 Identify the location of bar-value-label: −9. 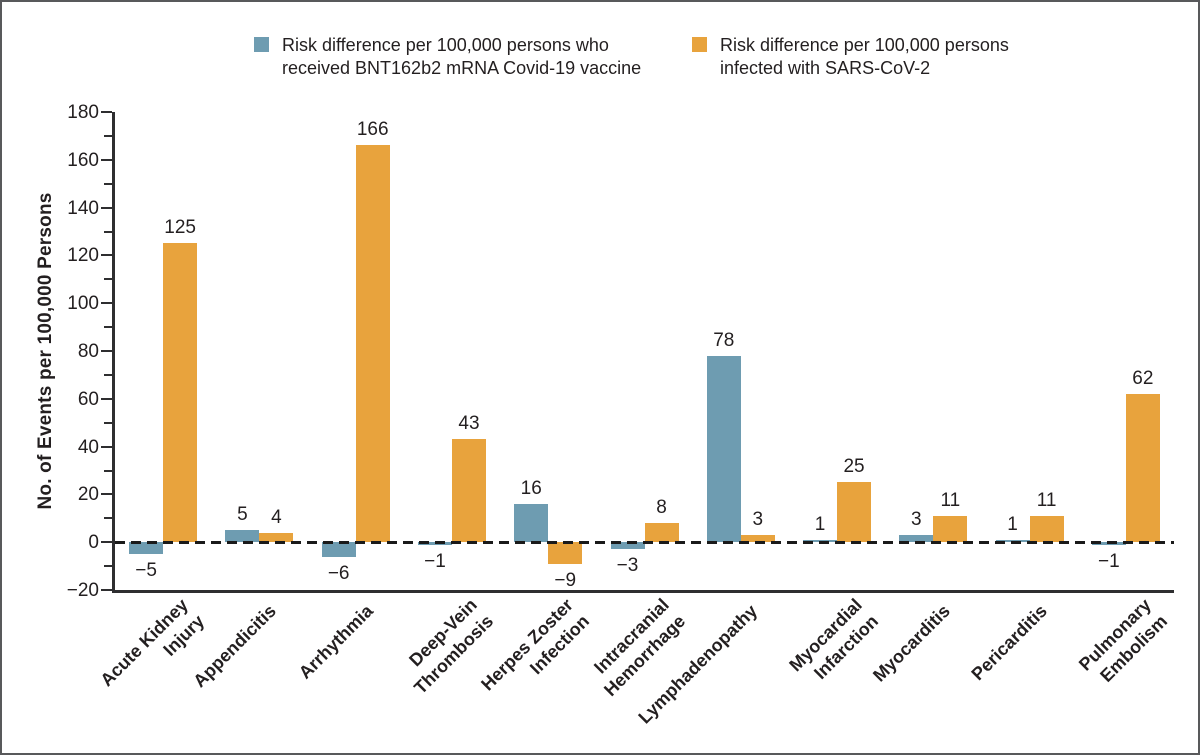
(565, 580).